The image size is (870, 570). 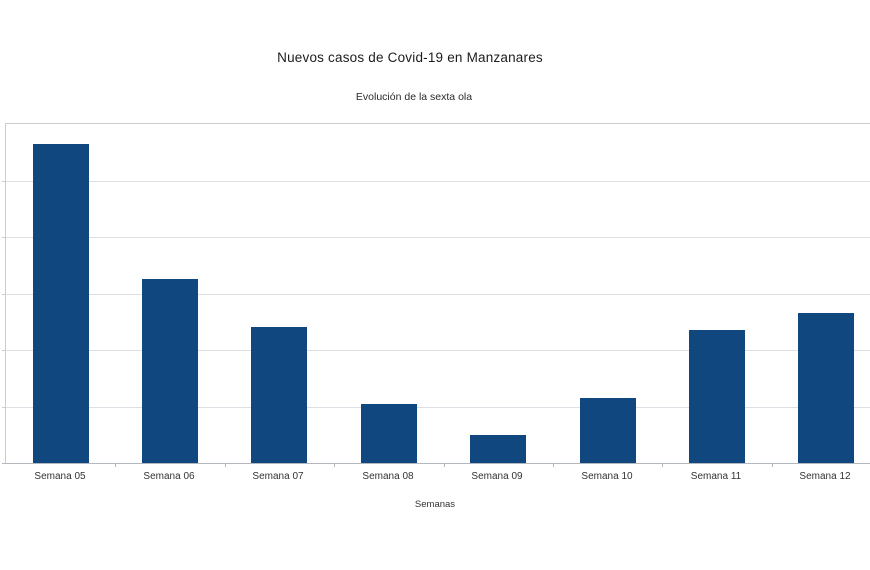 What do you see at coordinates (825, 476) in the screenshot?
I see `x-axis-label: Semana 12` at bounding box center [825, 476].